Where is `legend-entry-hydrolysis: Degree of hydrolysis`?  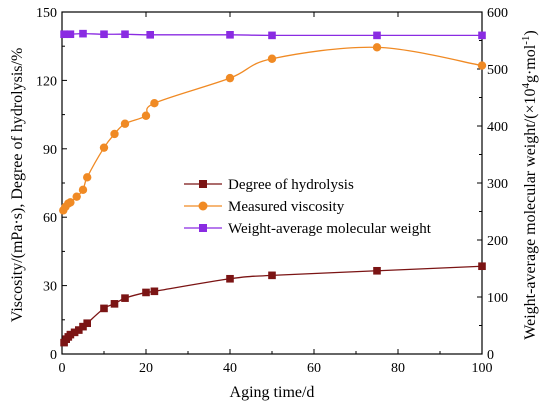
legend-entry-hydrolysis: Degree of hydrolysis is located at coordinates (269, 185).